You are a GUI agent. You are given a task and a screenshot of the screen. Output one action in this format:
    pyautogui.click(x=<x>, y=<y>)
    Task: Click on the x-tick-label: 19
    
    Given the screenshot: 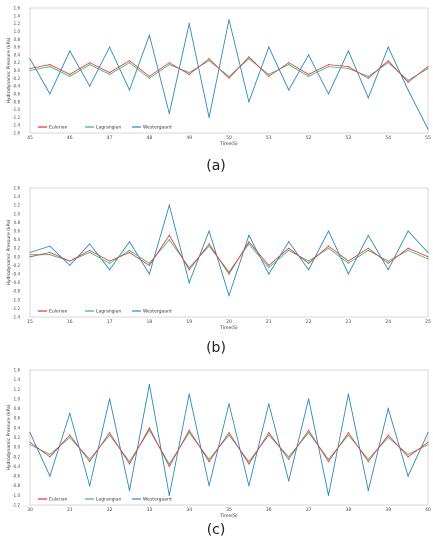 What is the action you would take?
    pyautogui.click(x=189, y=322)
    